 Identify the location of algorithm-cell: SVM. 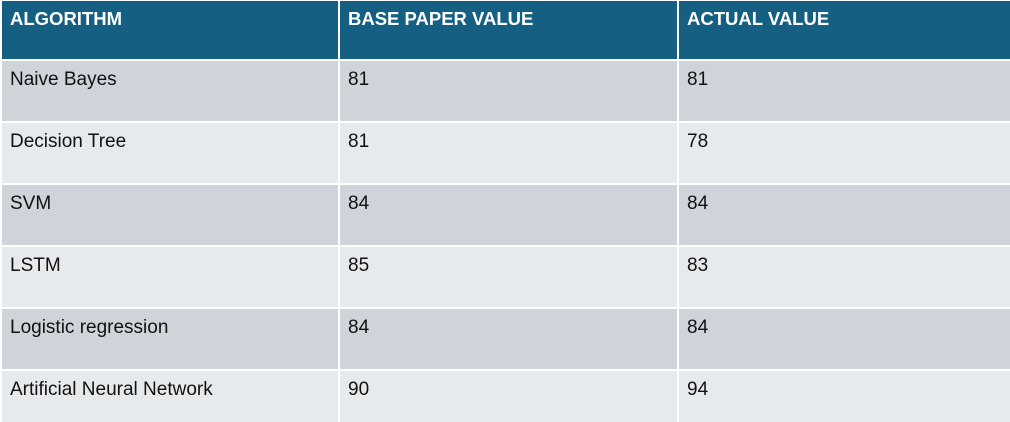
(170, 215).